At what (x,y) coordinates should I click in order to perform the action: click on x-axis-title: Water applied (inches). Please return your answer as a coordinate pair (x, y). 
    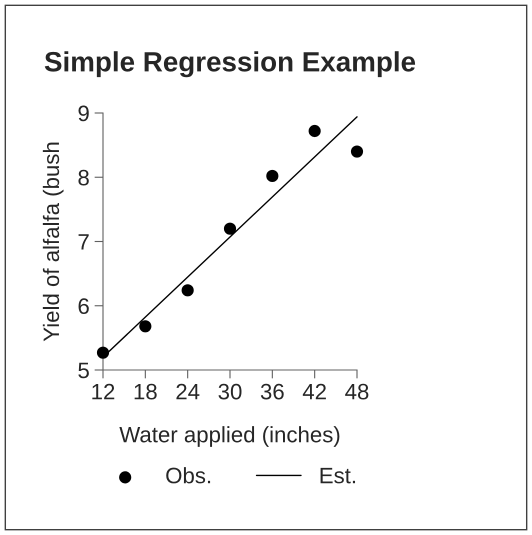
    Looking at the image, I should click on (229, 436).